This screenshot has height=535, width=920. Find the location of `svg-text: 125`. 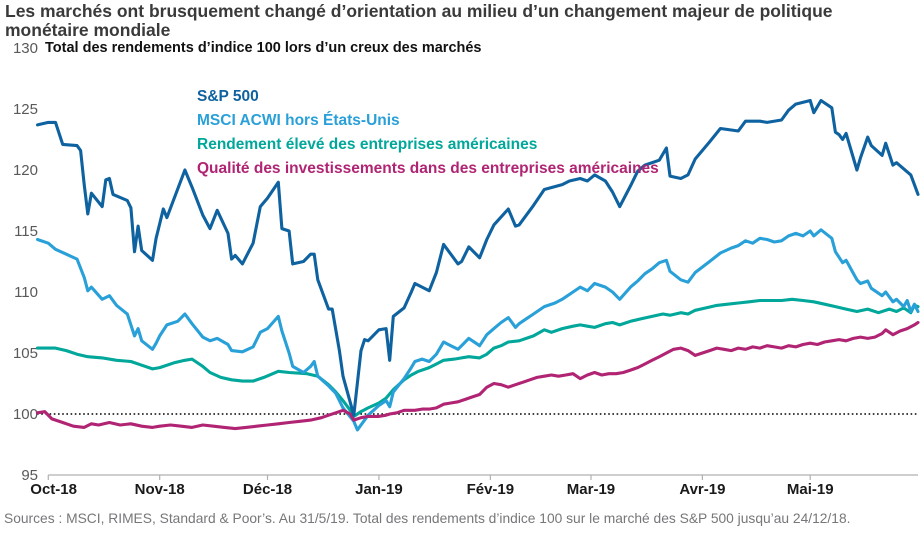

svg-text: 125 is located at coordinates (25, 109).